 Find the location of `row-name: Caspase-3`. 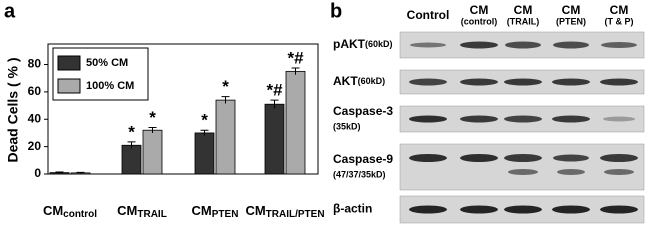

row-name: Caspase-3 is located at coordinates (363, 111).